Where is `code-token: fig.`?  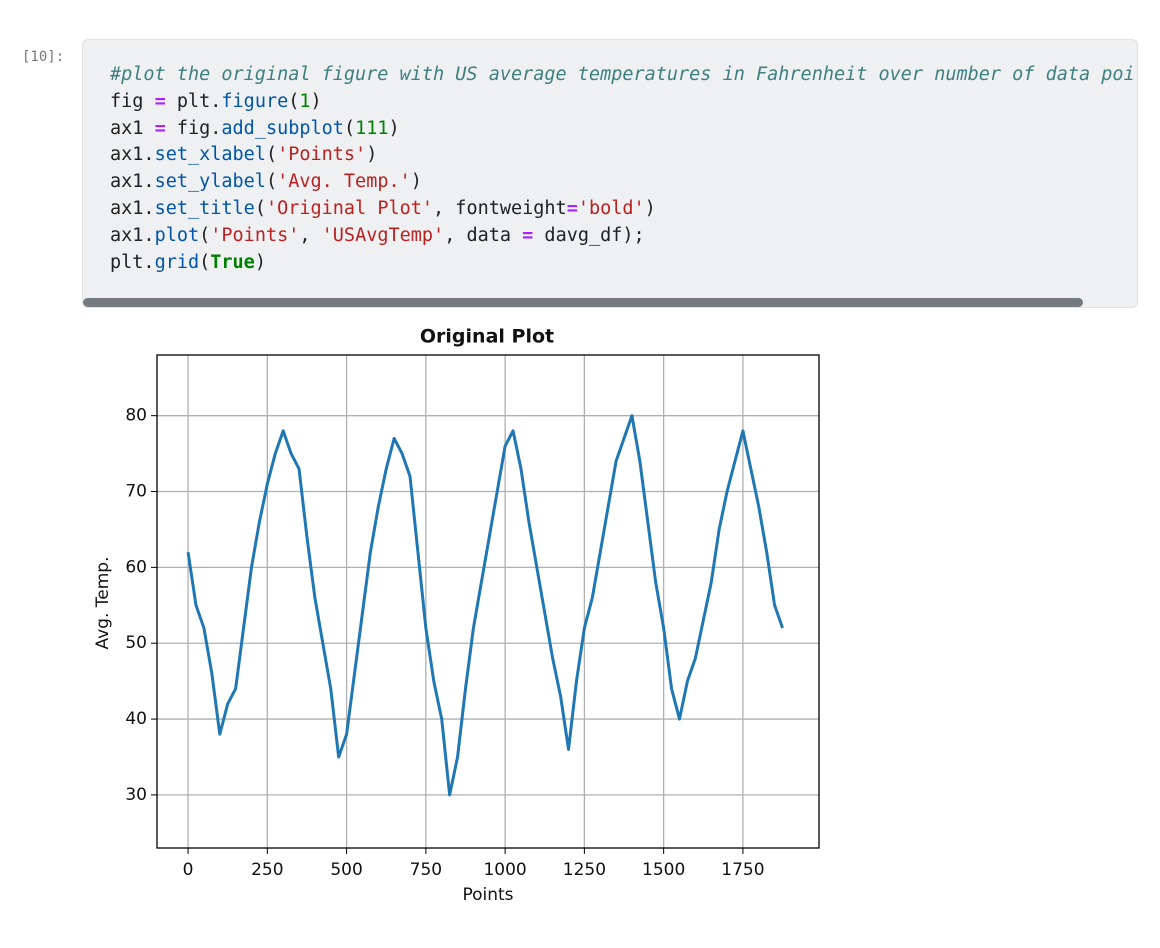 code-token: fig. is located at coordinates (193, 128).